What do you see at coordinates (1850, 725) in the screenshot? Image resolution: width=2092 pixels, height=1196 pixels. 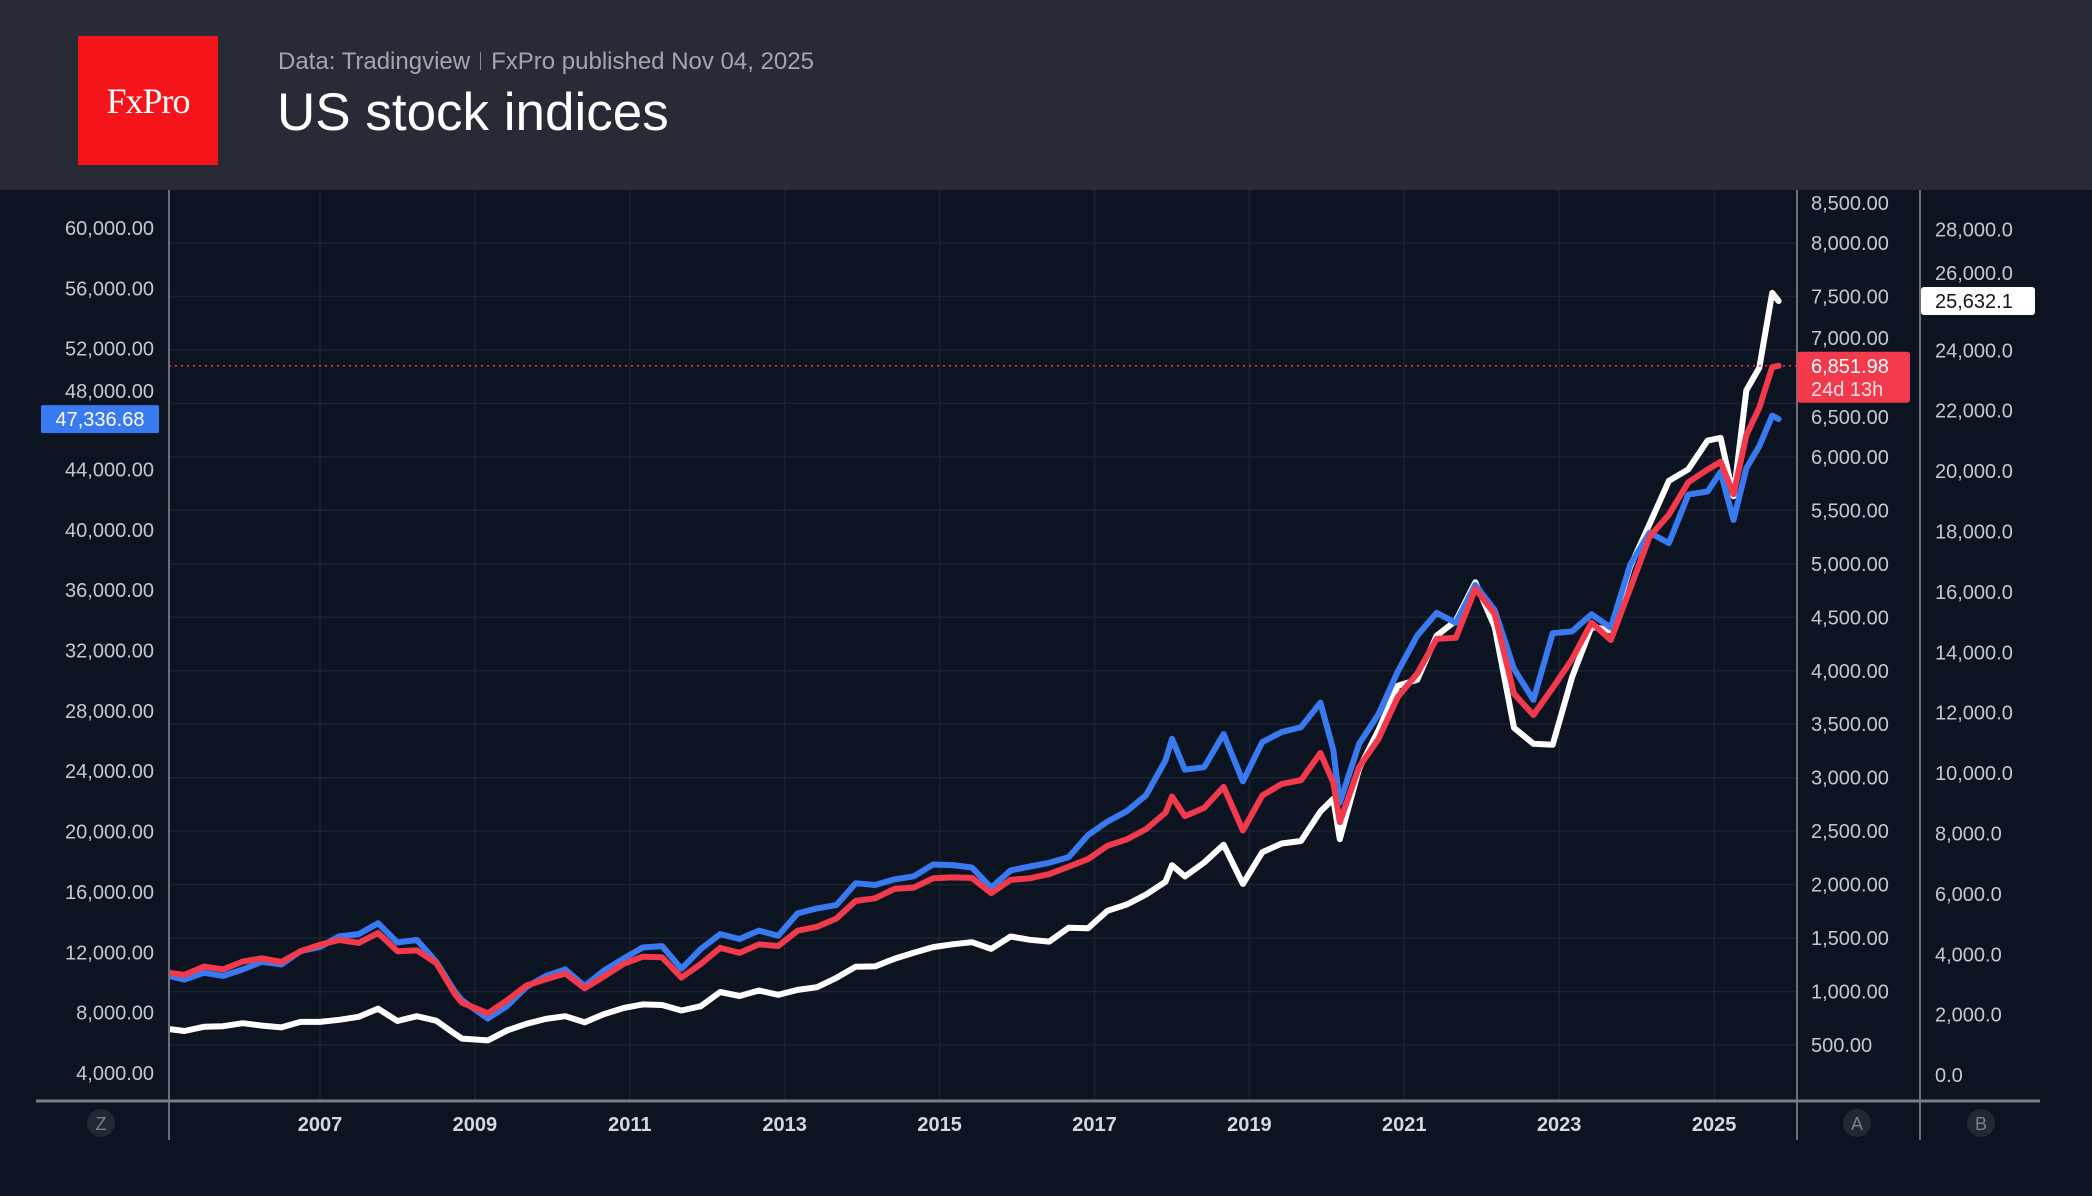 I see `axis-a-tick: 3,500.00` at bounding box center [1850, 725].